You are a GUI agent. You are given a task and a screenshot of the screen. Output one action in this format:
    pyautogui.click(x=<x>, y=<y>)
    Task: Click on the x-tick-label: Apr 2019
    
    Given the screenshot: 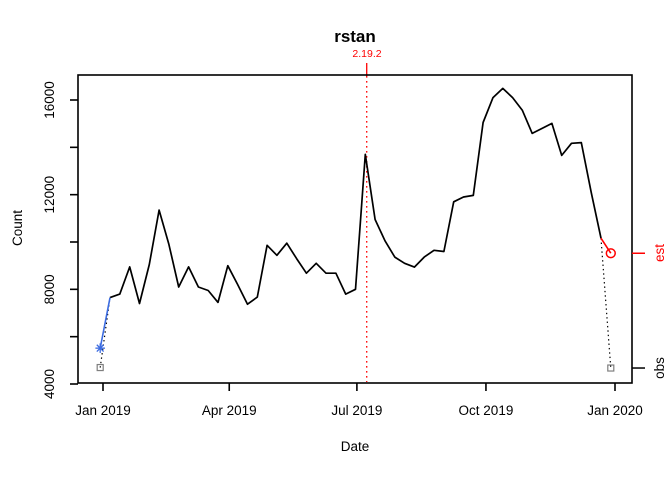 What is the action you would take?
    pyautogui.click(x=229, y=410)
    